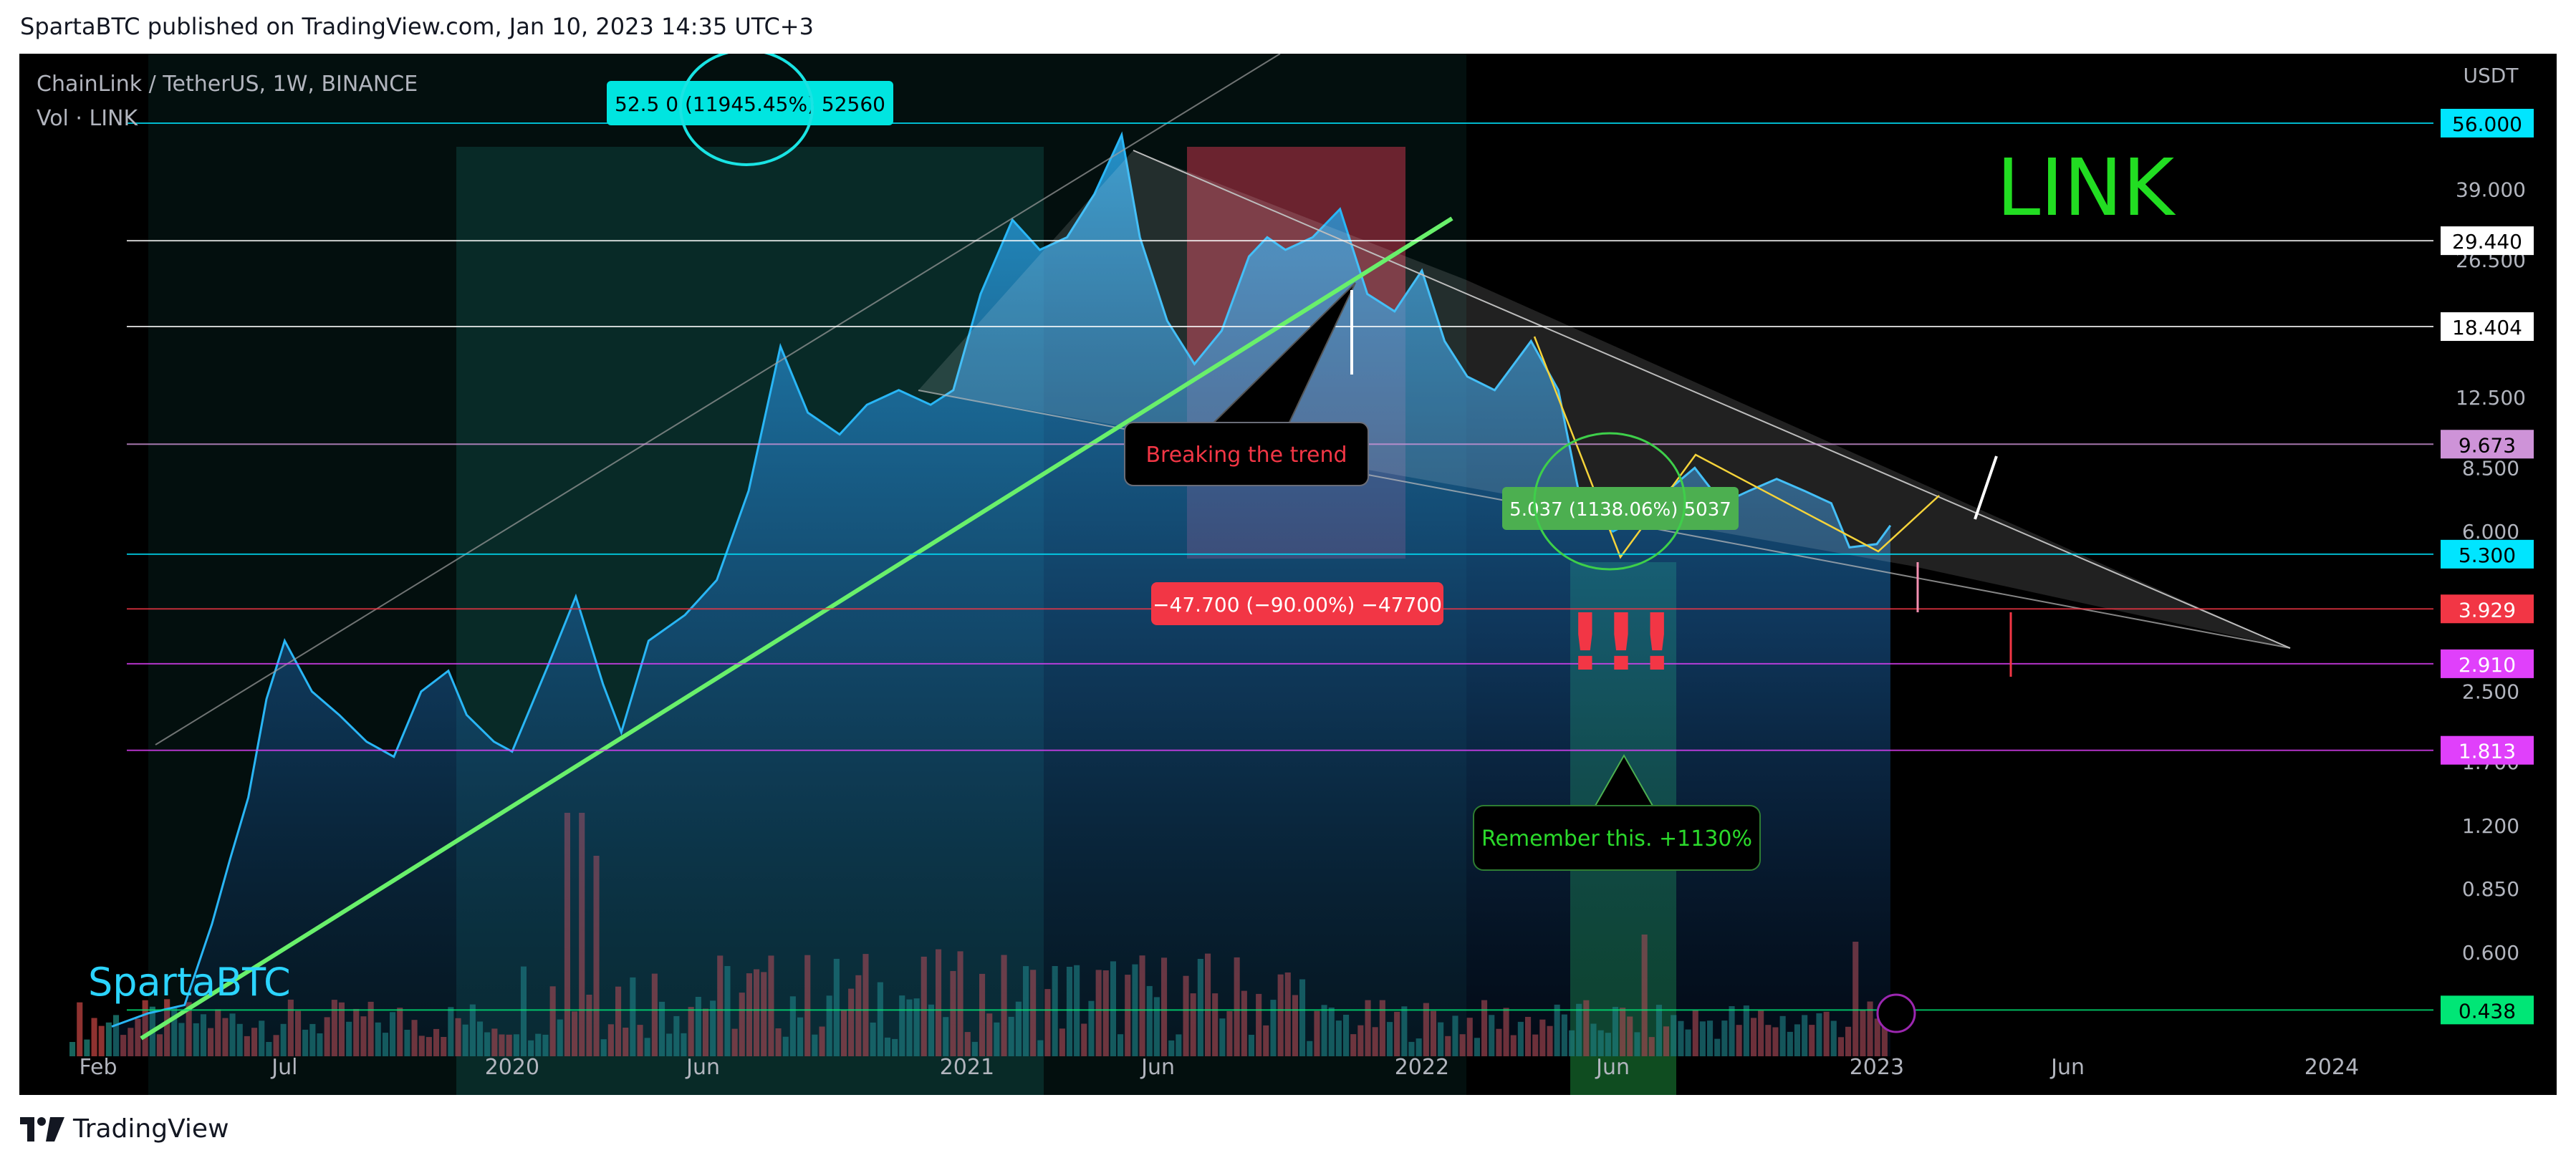  What do you see at coordinates (967, 1067) in the screenshot?
I see `x-tick-label: 2021` at bounding box center [967, 1067].